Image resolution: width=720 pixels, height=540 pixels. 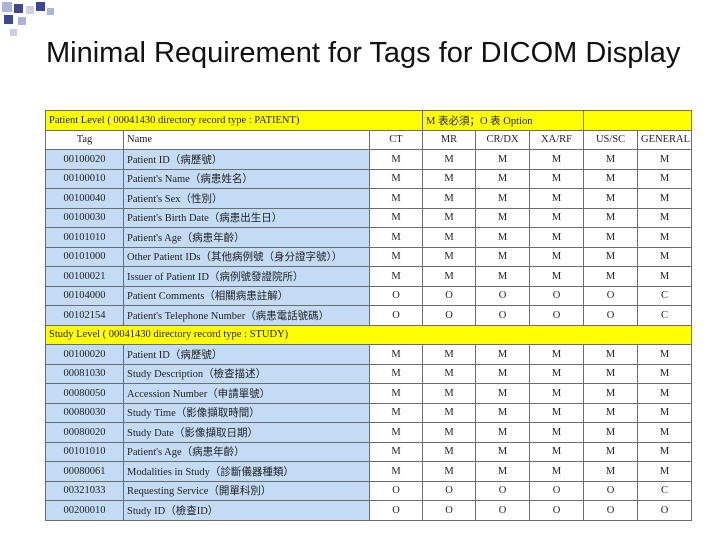 I want to click on decorative-squares, so click(x=30, y=20).